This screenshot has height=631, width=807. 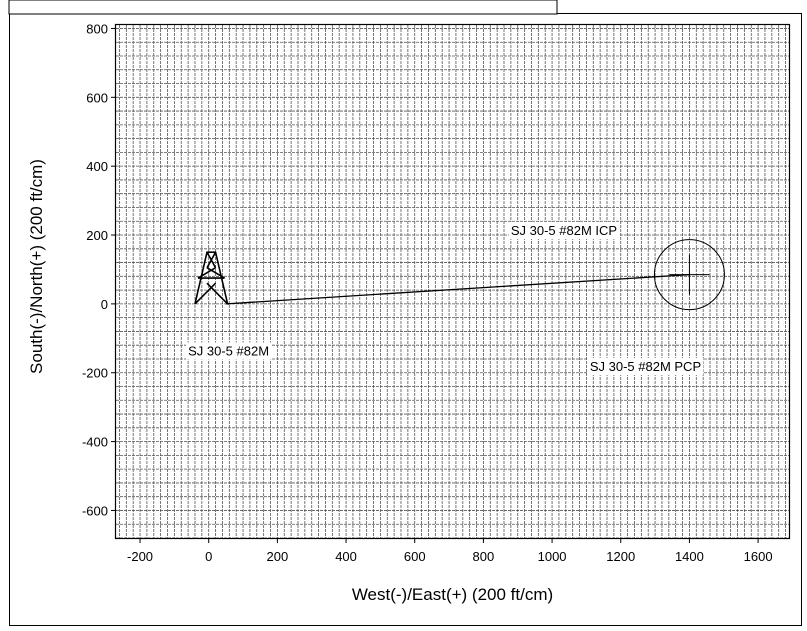 I want to click on x-tick-label: 1000, so click(x=552, y=556).